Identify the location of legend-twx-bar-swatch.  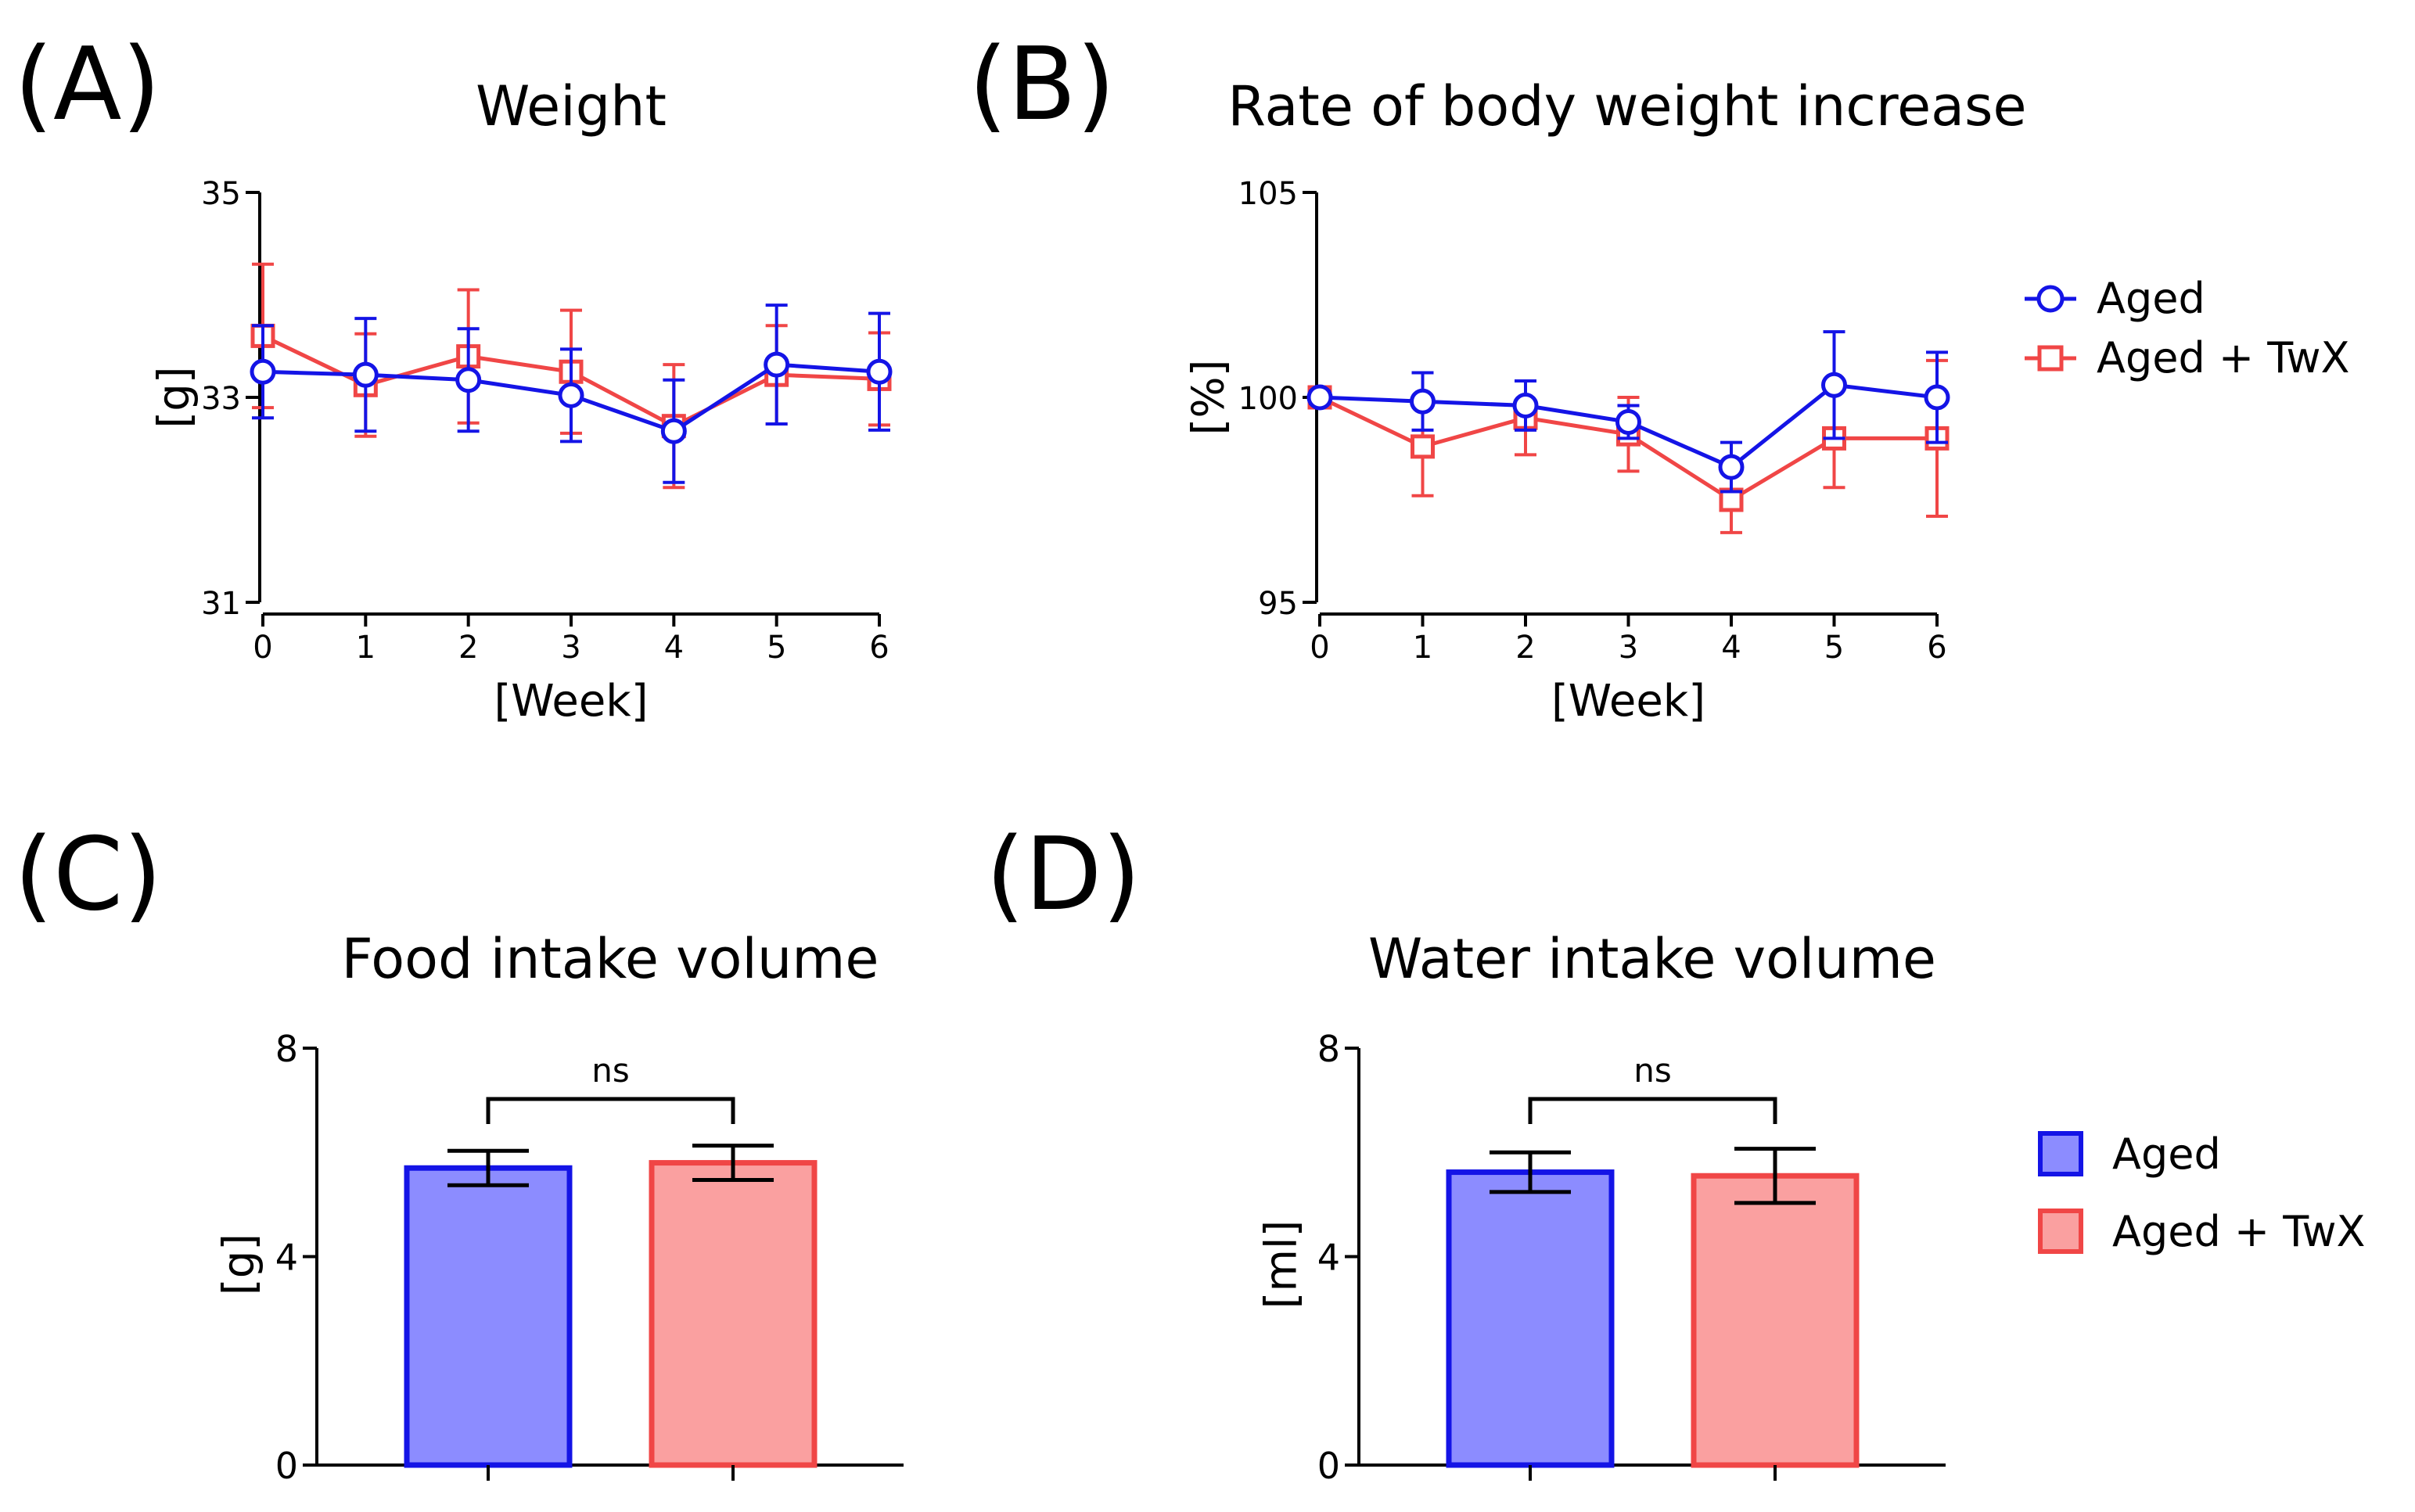
(2060, 1231).